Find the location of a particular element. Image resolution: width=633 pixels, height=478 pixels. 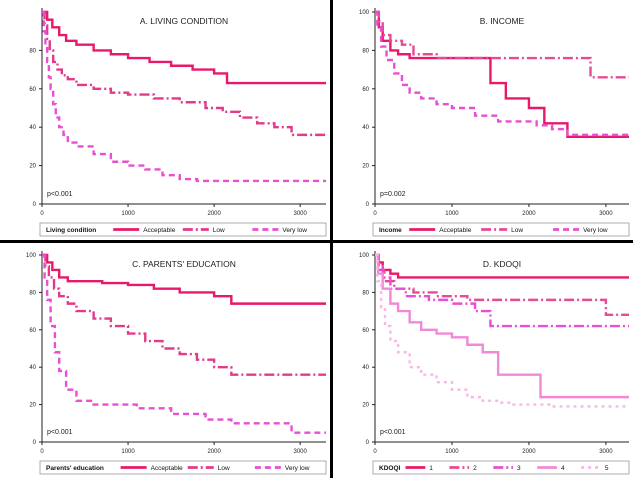

legend-box is located at coordinates (183, 467).